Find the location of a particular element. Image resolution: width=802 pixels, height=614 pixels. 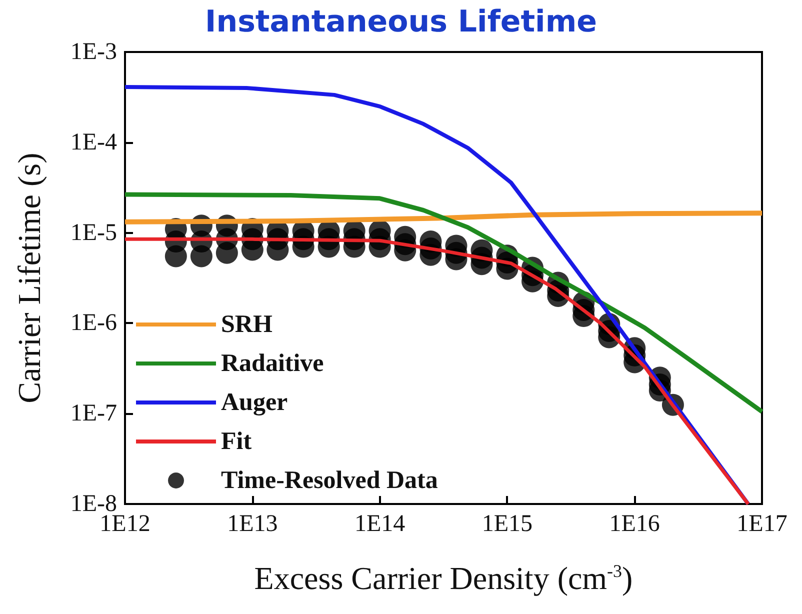

y-tick-label: 1E-6 is located at coordinates (93, 323).